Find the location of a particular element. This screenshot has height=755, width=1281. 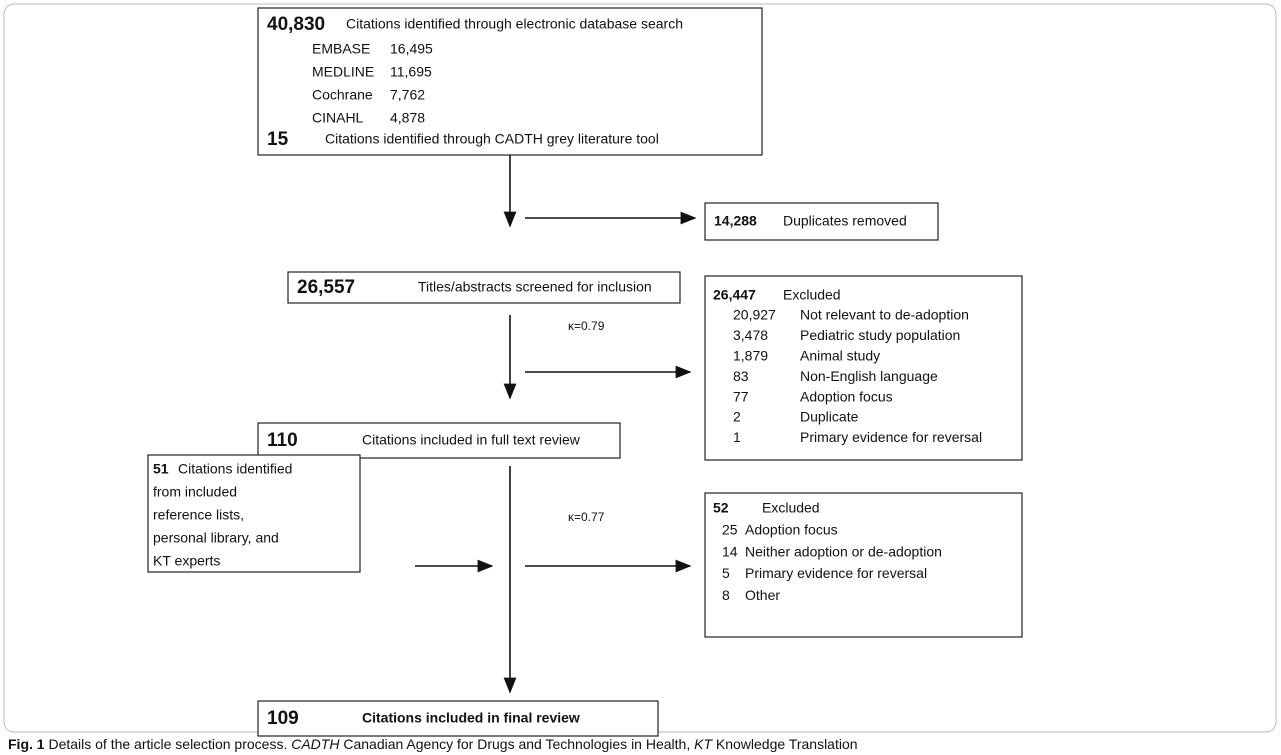

reason-text: Other is located at coordinates (762, 595).